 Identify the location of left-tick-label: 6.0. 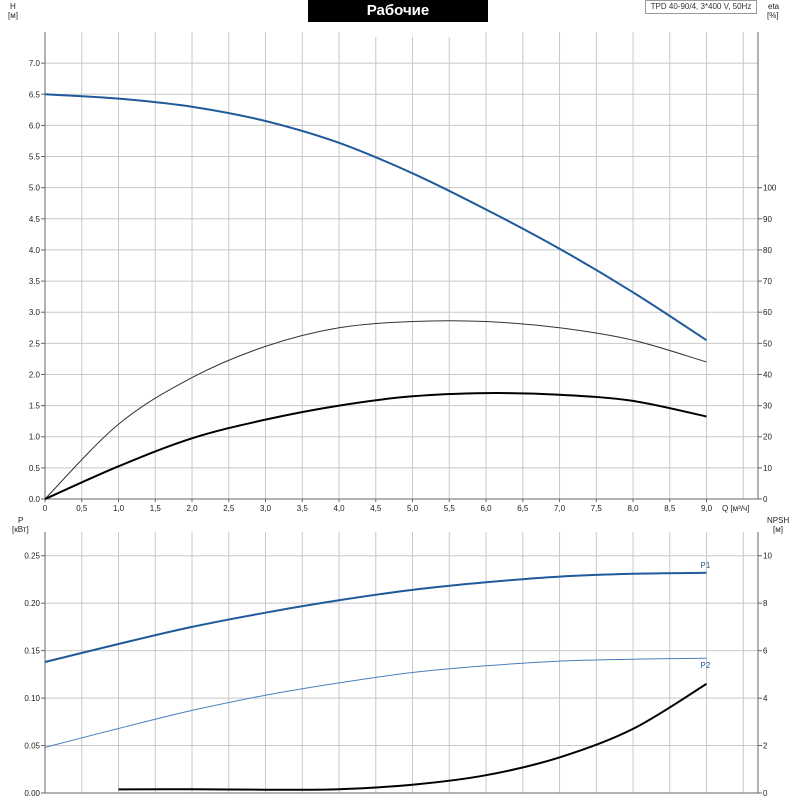
(35, 125).